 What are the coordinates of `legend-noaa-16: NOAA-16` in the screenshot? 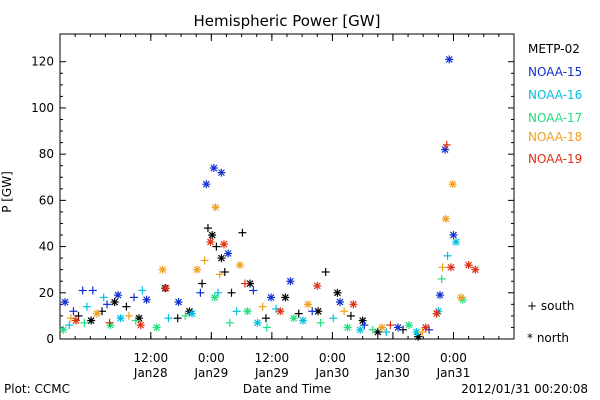 It's located at (555, 95).